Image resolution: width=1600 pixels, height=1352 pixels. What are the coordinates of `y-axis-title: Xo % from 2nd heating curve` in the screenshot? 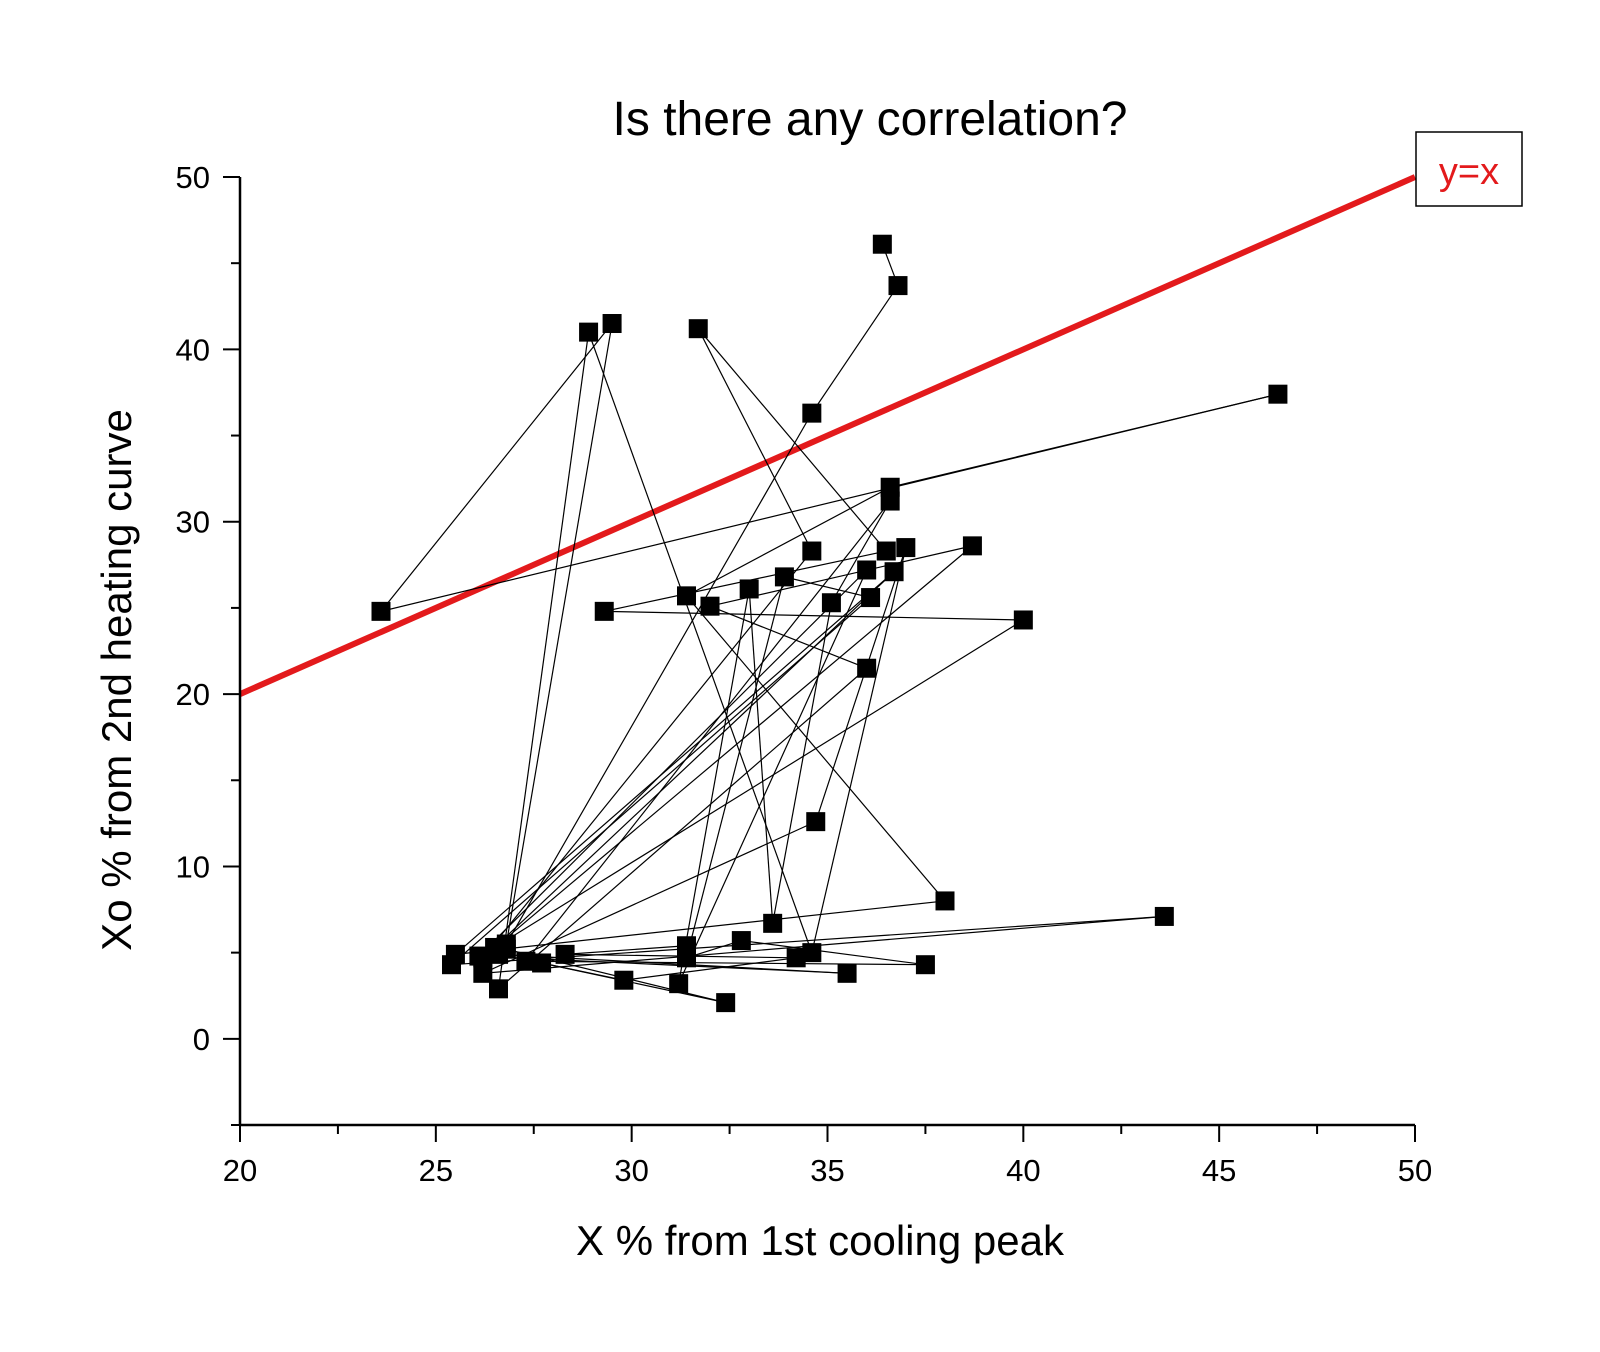 It's located at (116, 680).